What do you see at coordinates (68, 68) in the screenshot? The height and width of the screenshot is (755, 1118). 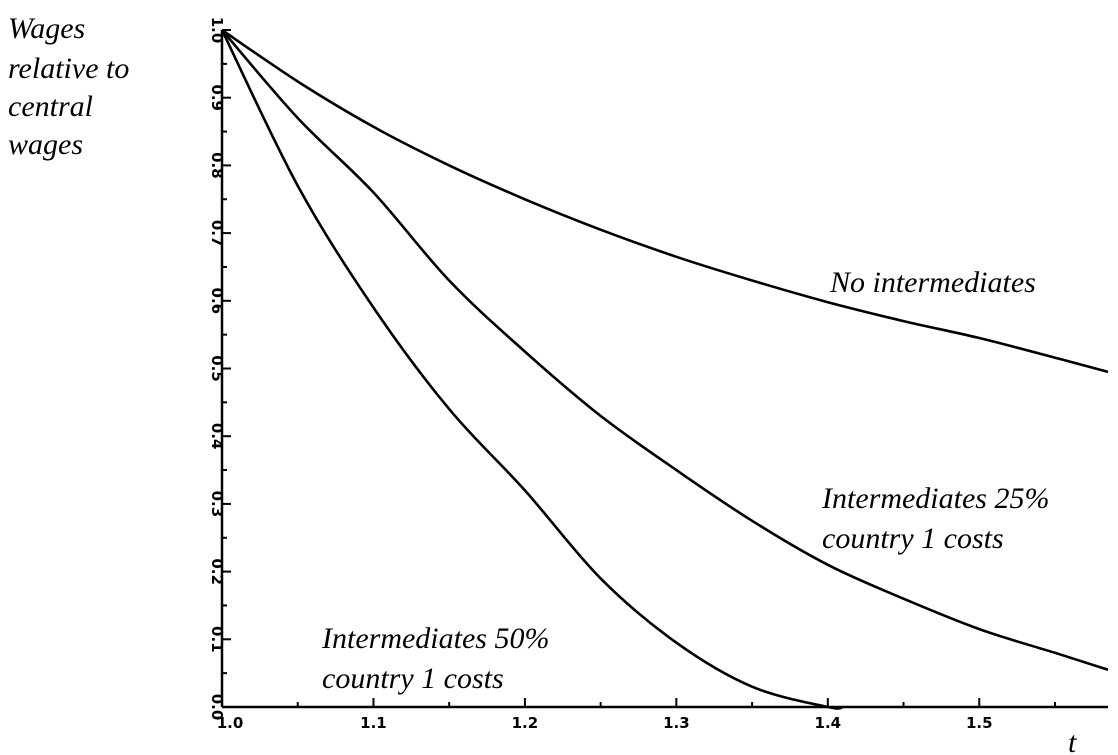 I see `y-axis-title-line-2: relative to` at bounding box center [68, 68].